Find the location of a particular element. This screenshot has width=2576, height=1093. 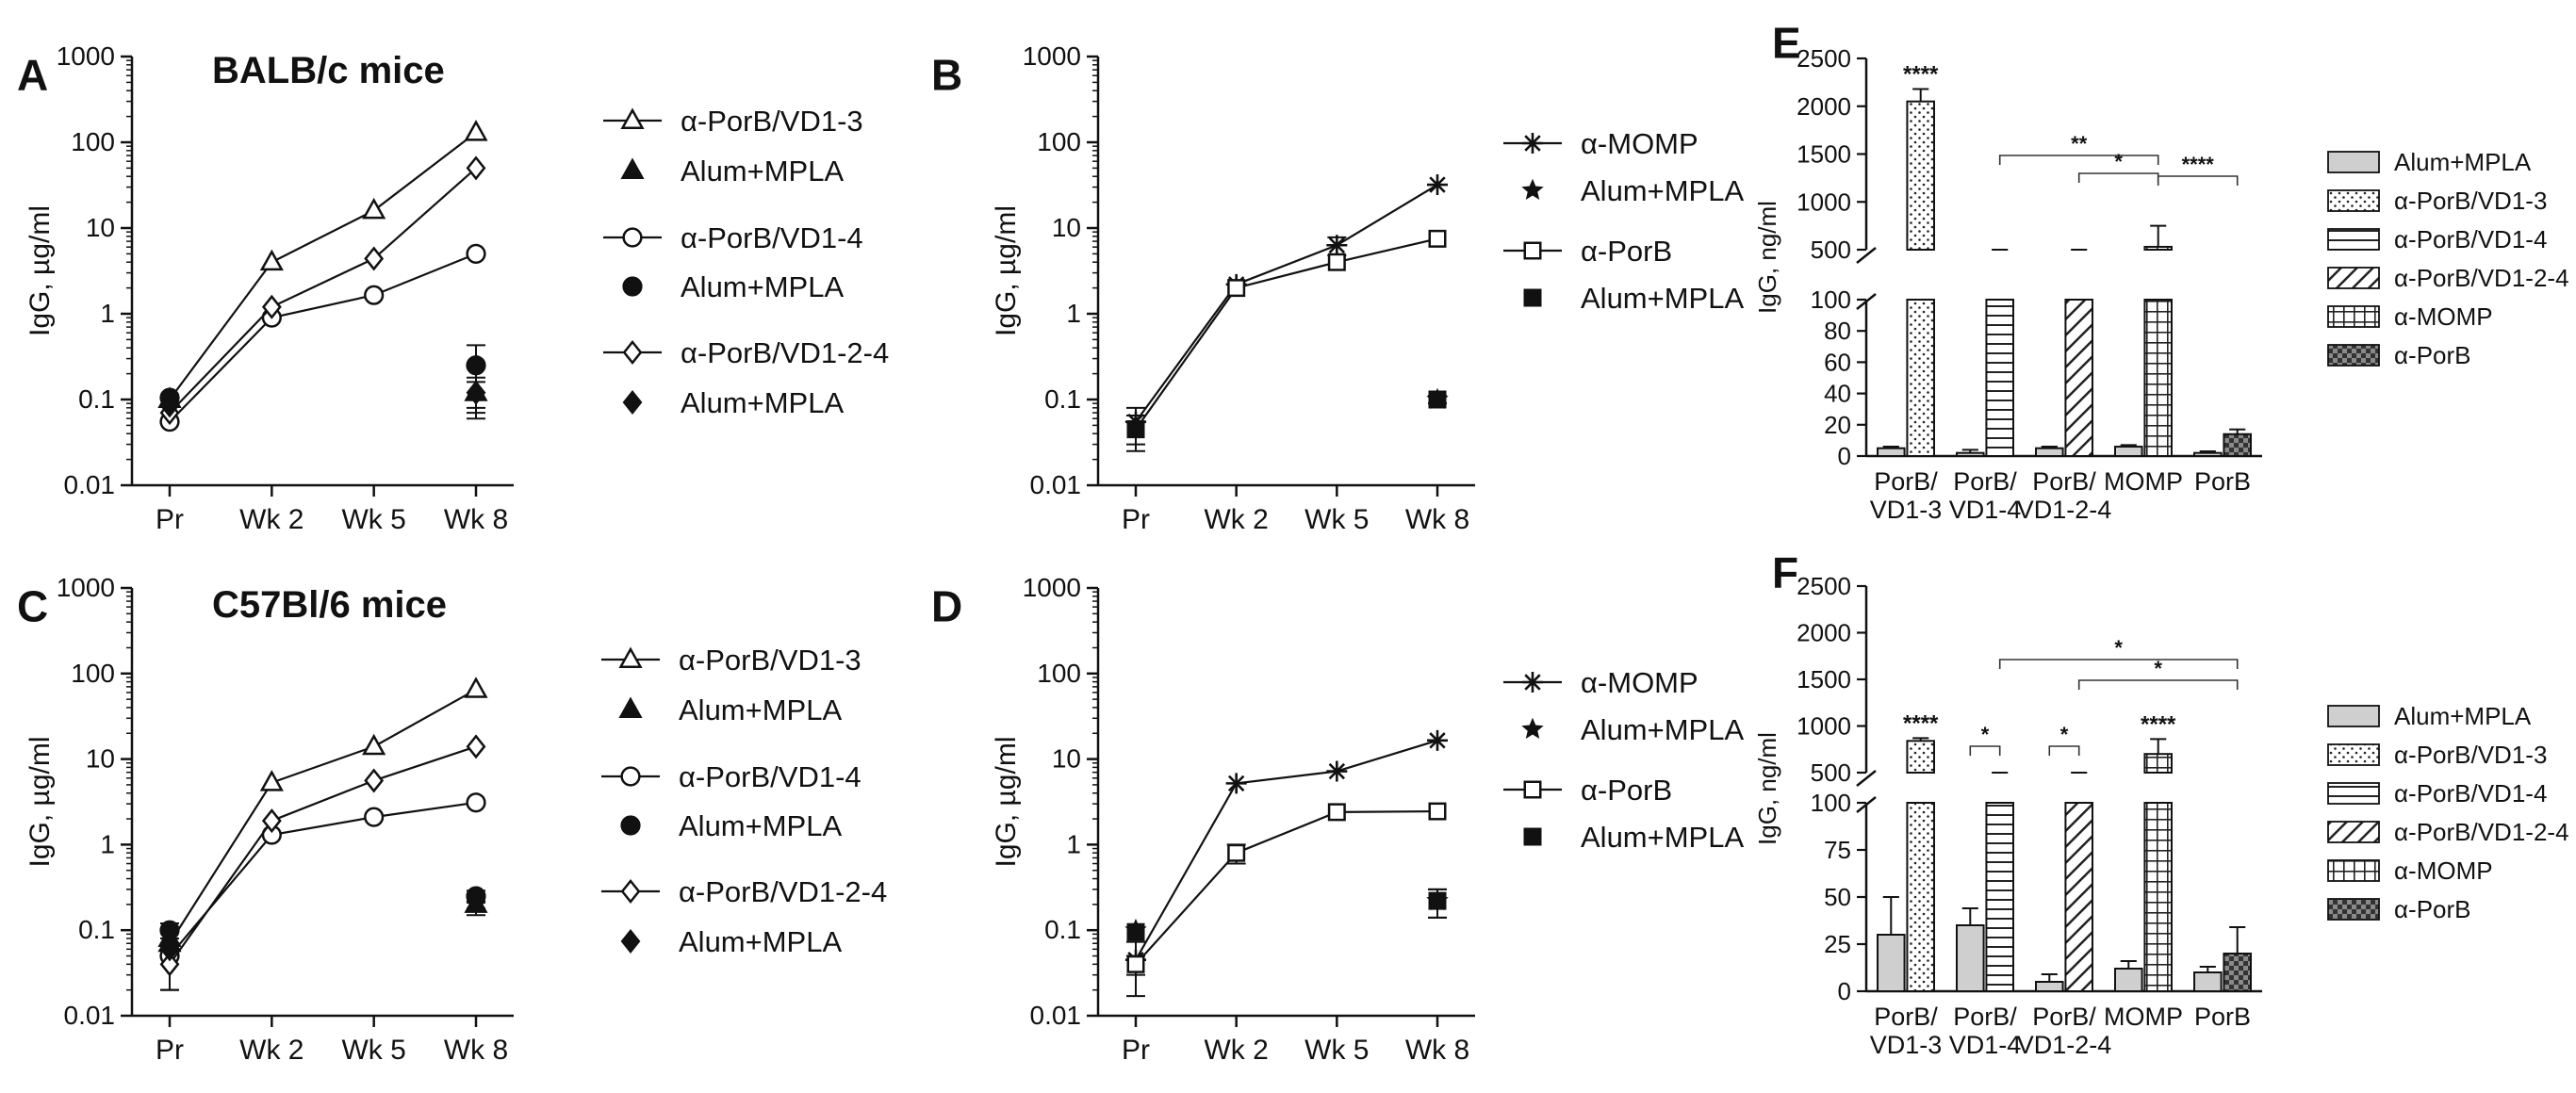

x-tick-label: VD1-2-4 is located at coordinates (2064, 510).